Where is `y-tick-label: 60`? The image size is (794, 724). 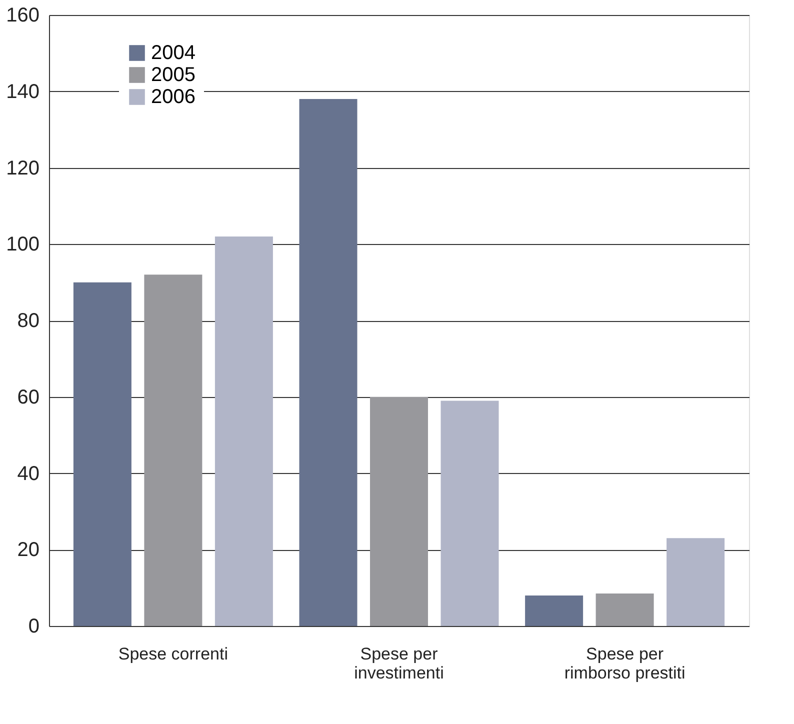 y-tick-label: 60 is located at coordinates (28, 397).